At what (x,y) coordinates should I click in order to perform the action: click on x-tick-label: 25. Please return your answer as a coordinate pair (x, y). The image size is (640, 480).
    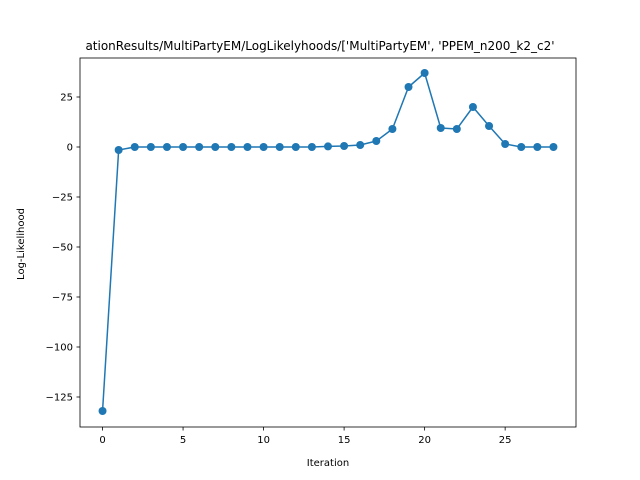
    Looking at the image, I should click on (505, 440).